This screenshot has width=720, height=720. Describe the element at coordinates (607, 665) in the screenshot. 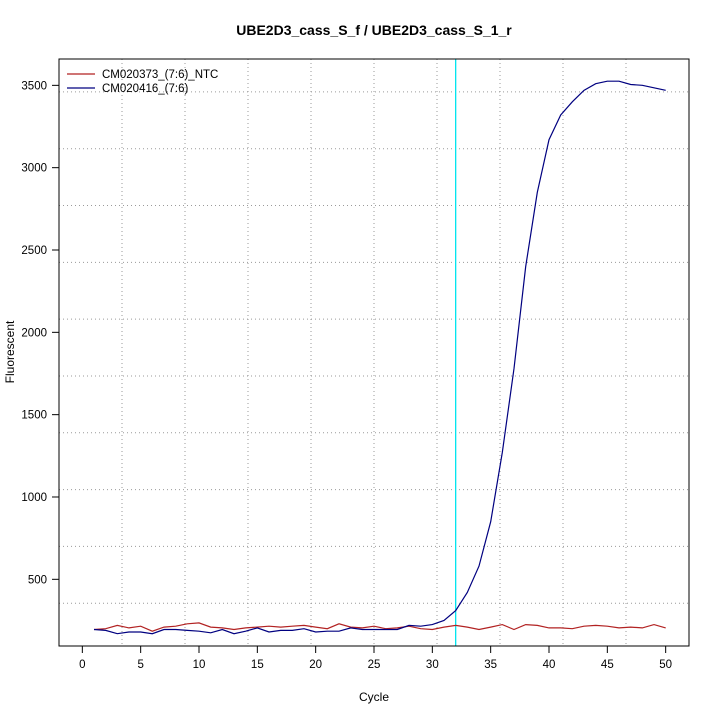

I see `x-tick-label: 45` at that location.